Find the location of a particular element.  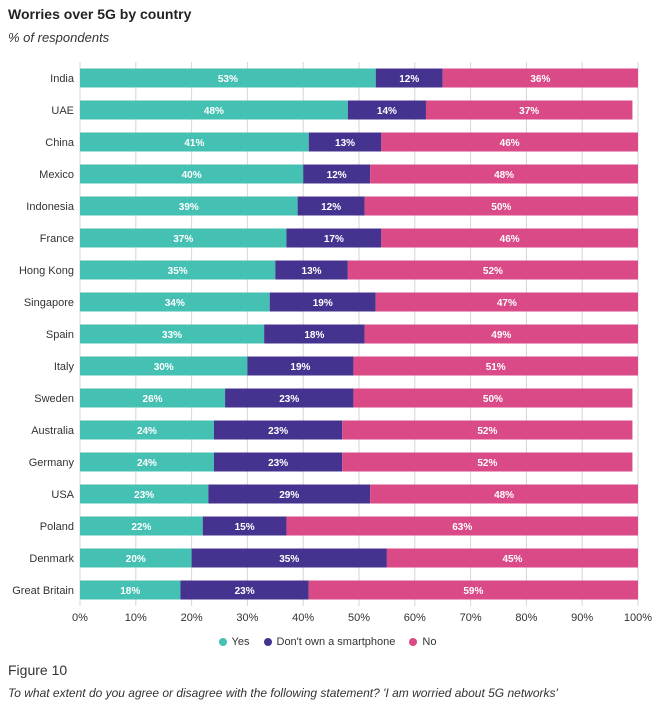

legend-item: Yes is located at coordinates (234, 642).